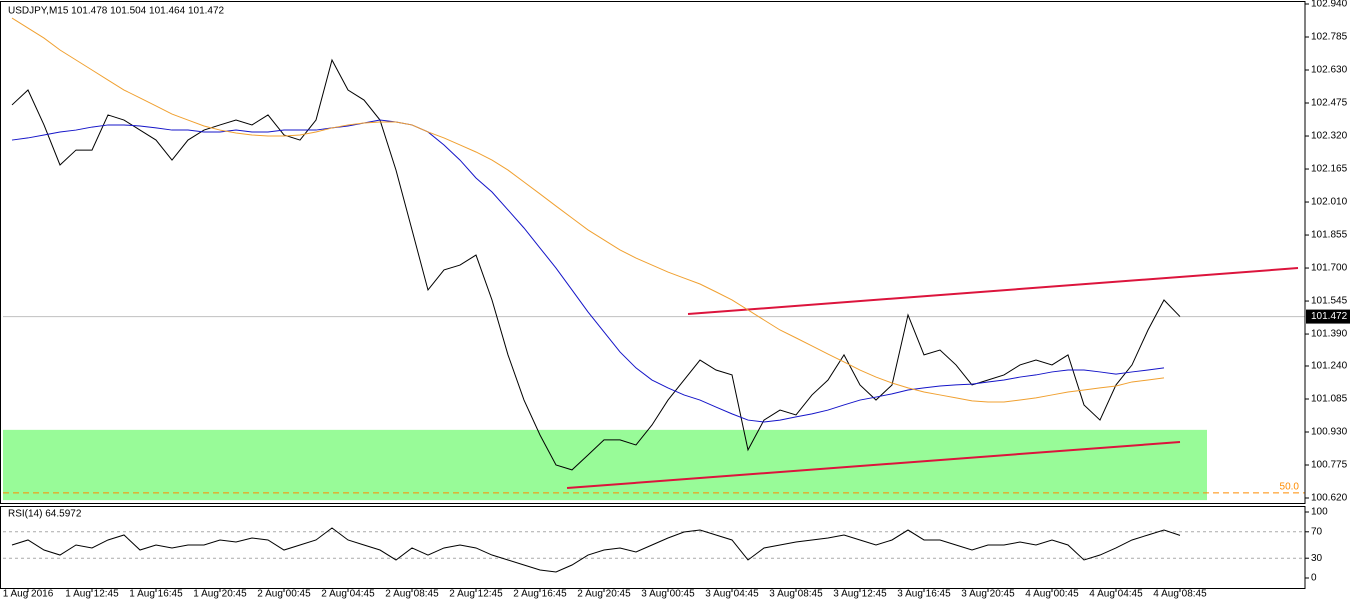  What do you see at coordinates (1052, 594) in the screenshot?
I see `x-tick-label: 4 Aug 00:45` at bounding box center [1052, 594].